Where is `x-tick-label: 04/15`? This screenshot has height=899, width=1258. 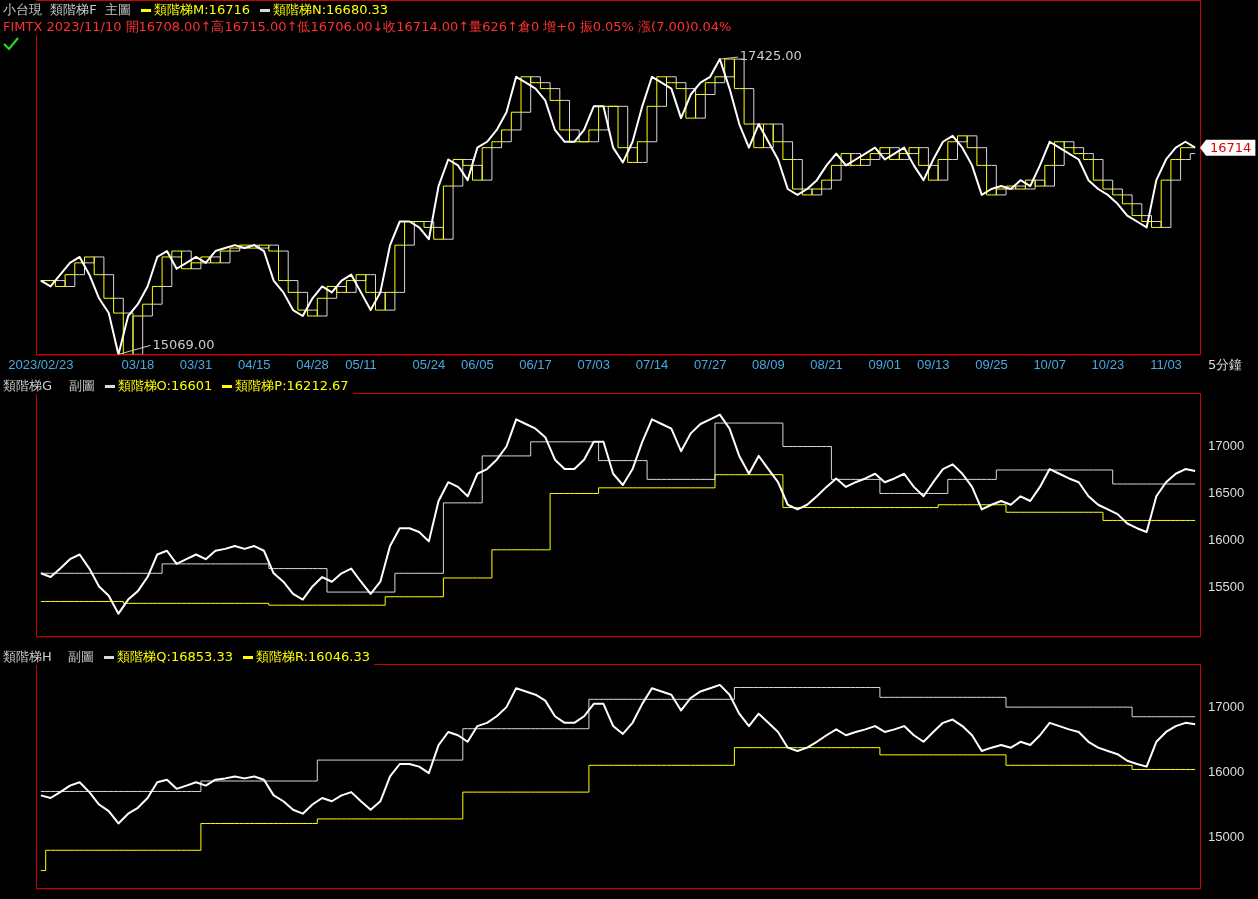
x-tick-label: 04/15 is located at coordinates (254, 364).